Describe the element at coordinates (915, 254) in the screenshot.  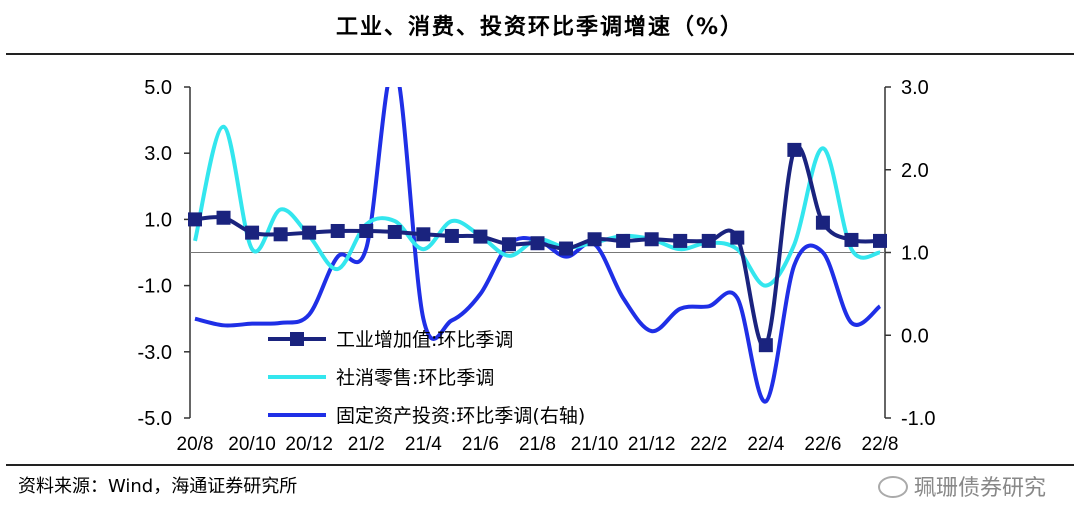
I see `right-tick-label: 1.0` at that location.